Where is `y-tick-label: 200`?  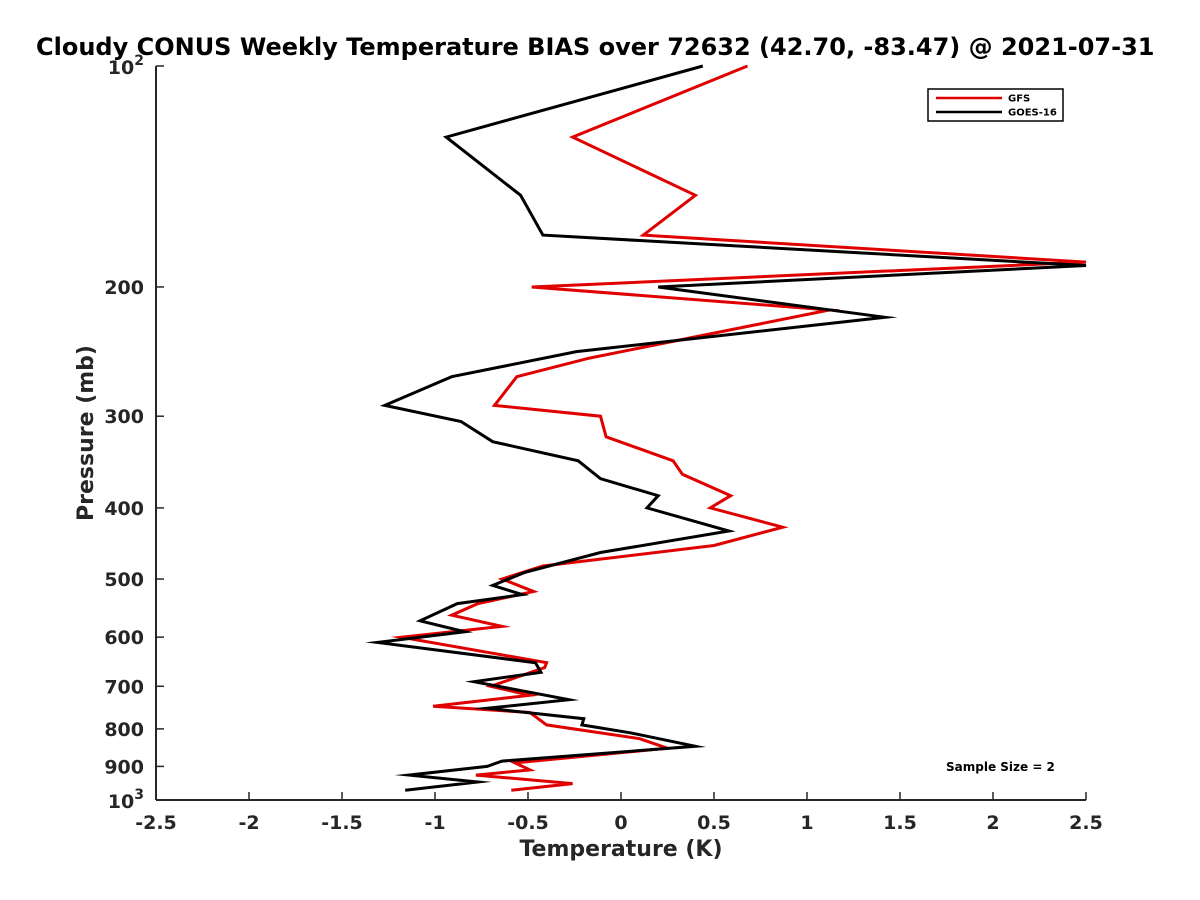
y-tick-label: 200 is located at coordinates (124, 288).